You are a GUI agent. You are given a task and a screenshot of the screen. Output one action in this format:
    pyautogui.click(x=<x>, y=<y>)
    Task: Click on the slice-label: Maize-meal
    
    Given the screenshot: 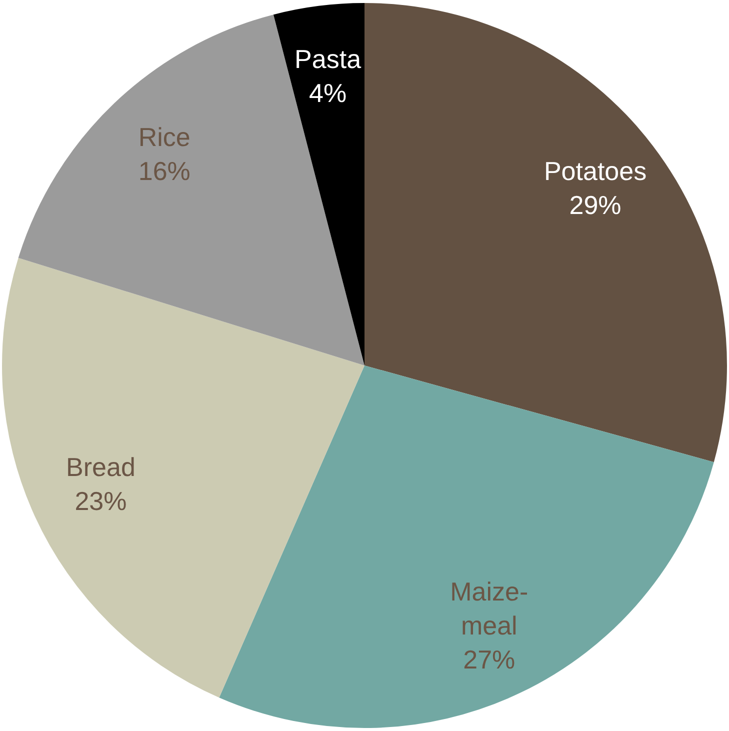 What is the action you would take?
    pyautogui.click(x=489, y=608)
    